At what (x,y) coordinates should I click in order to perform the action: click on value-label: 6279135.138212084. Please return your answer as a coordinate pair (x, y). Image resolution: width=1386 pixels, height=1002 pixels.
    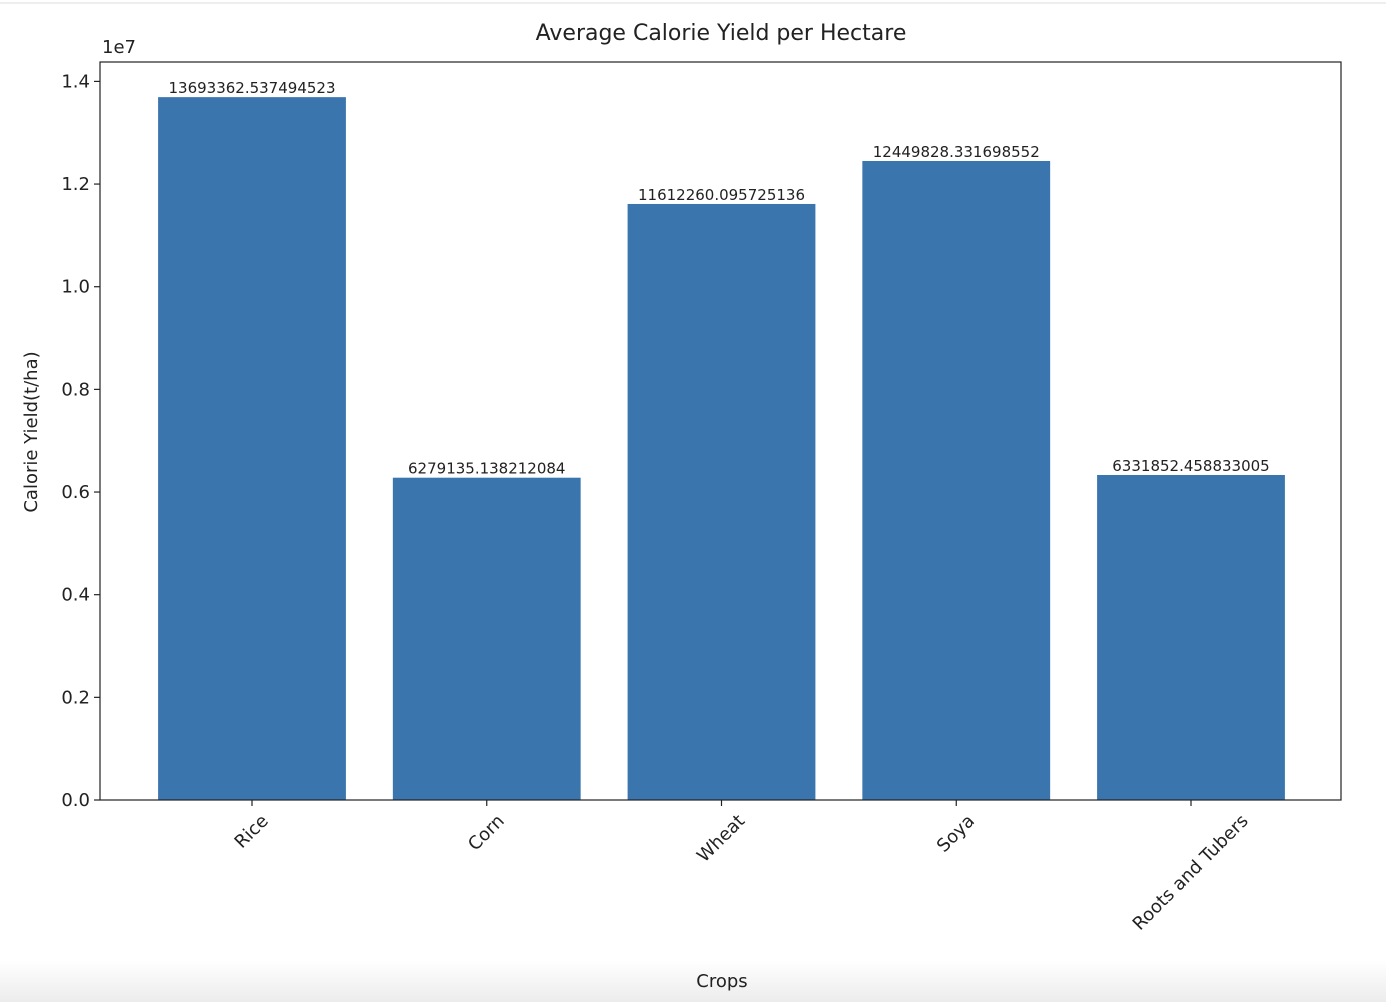
    Looking at the image, I should click on (486, 469).